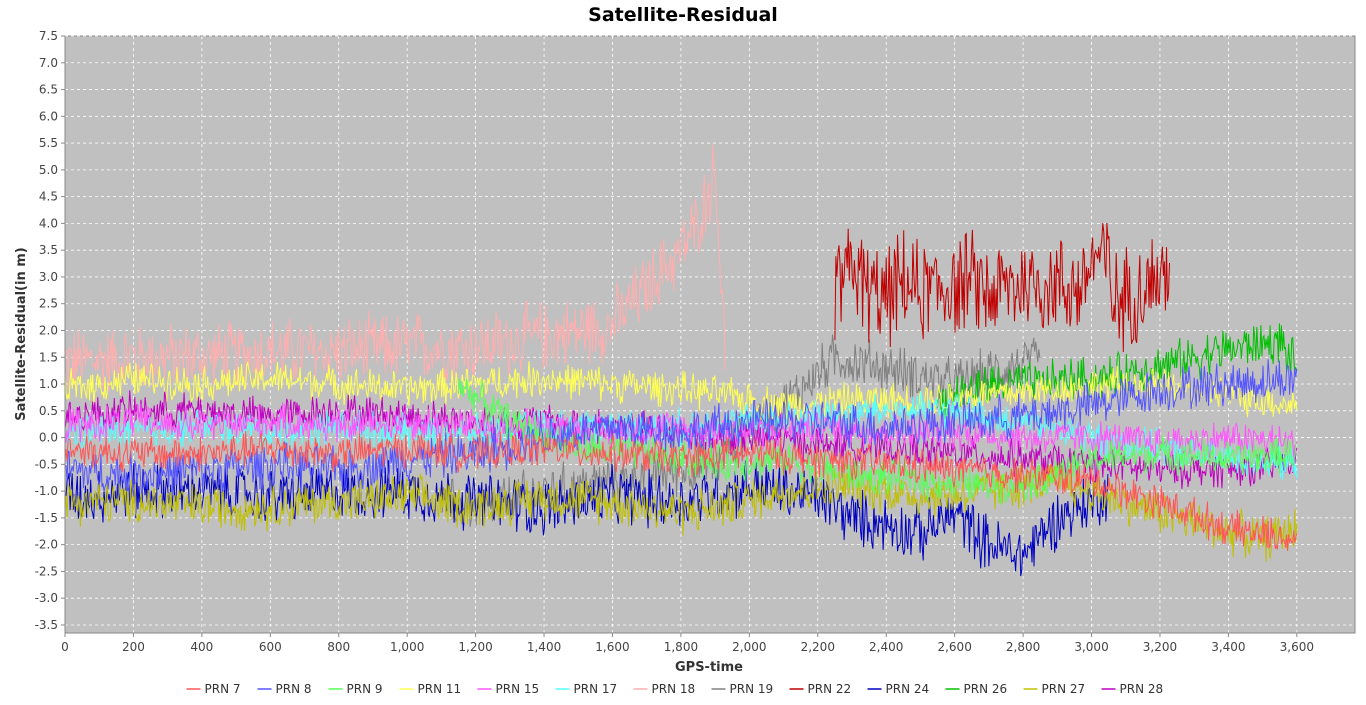 Image resolution: width=1366 pixels, height=705 pixels. Describe the element at coordinates (48, 63) in the screenshot. I see `y-tick-label: 7.0` at that location.